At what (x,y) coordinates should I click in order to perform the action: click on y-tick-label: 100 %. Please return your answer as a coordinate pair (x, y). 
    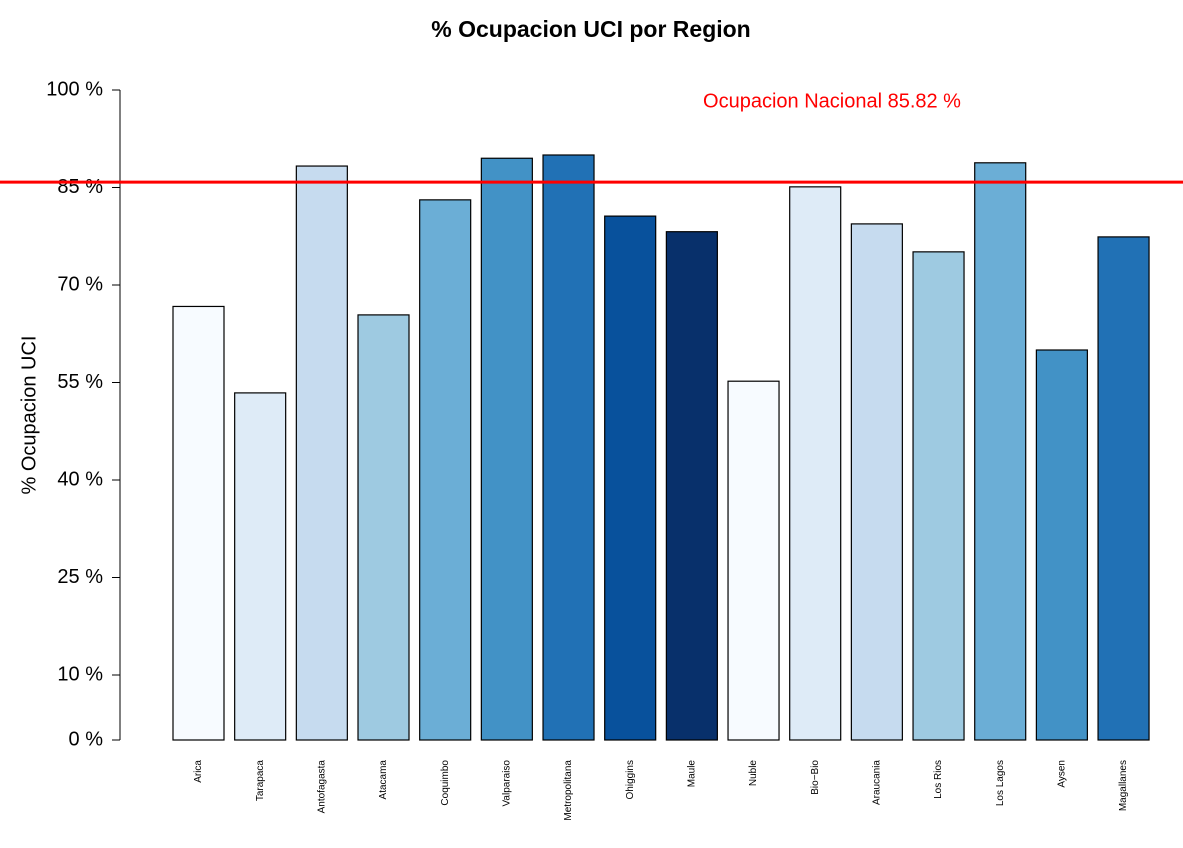
    Looking at the image, I should click on (74, 89).